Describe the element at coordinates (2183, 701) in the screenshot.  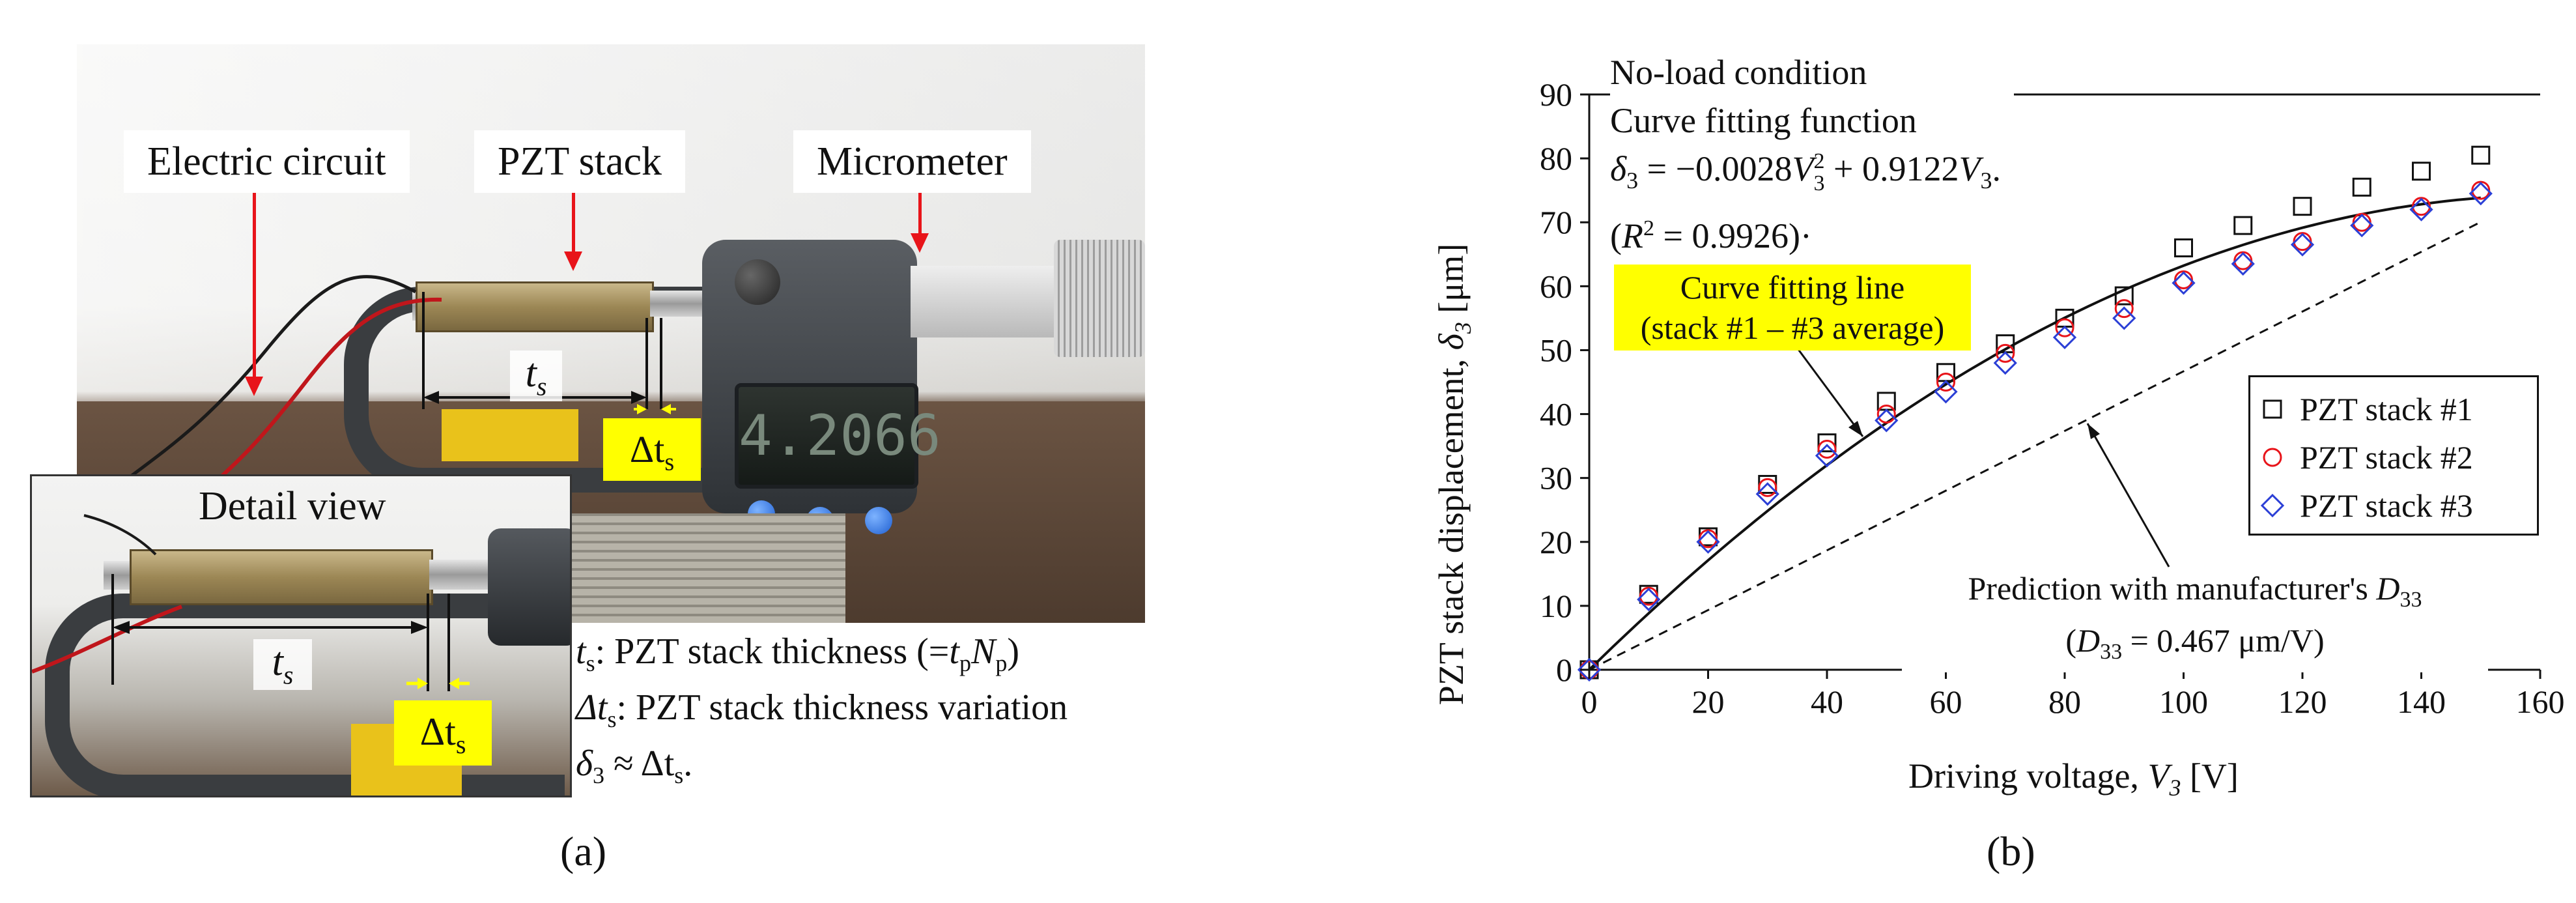
I see `x-tick-label: 100` at that location.